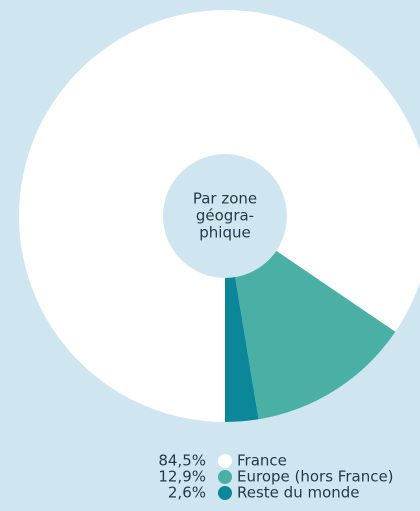  Describe the element at coordinates (262, 461) in the screenshot. I see `legend-label: France` at that location.